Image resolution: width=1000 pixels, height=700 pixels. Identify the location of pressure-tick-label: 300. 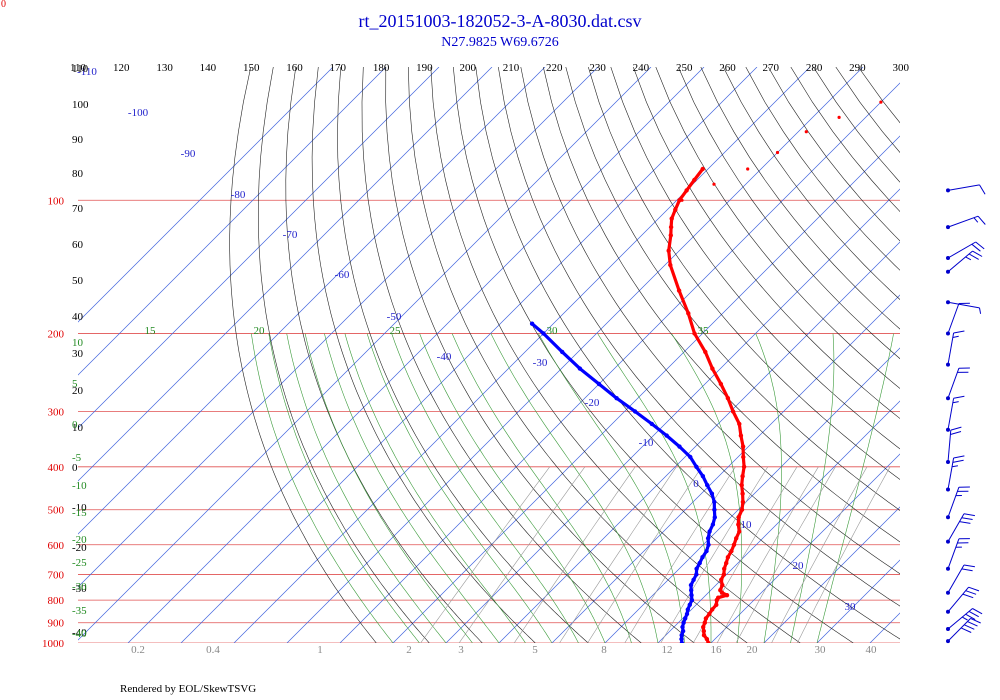
(56, 413).